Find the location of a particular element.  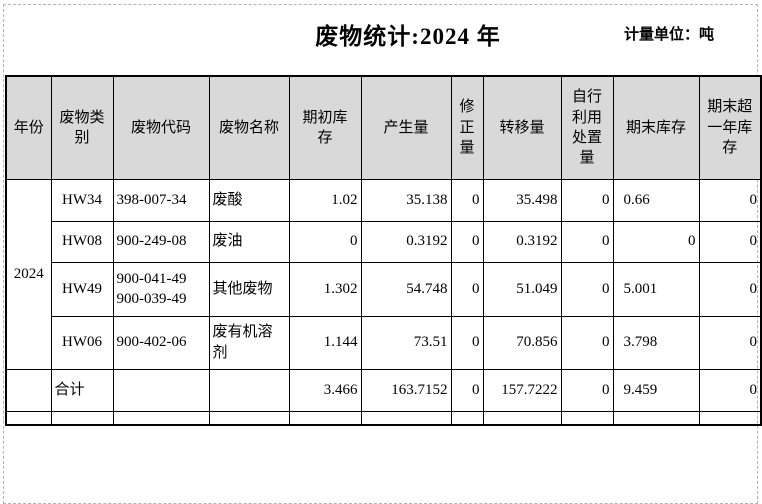

cell-code: 398-007-34 is located at coordinates (161, 200).